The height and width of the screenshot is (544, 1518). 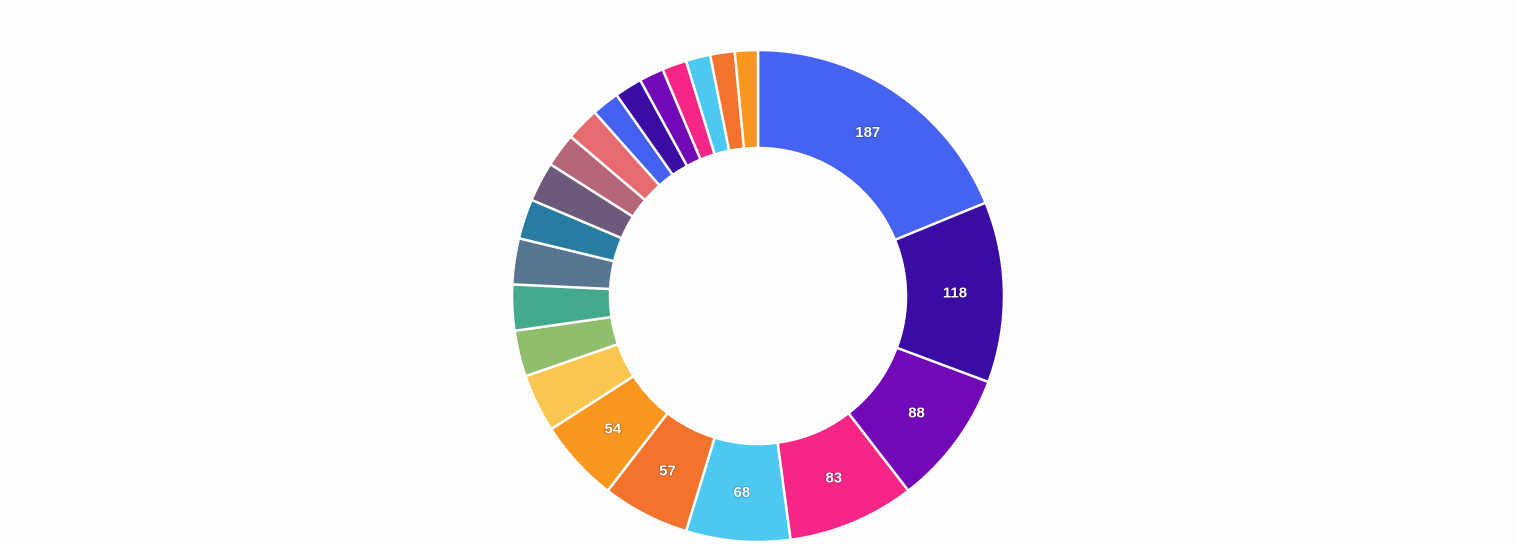 What do you see at coordinates (613, 429) in the screenshot?
I see `slice-data-label-7: 54` at bounding box center [613, 429].